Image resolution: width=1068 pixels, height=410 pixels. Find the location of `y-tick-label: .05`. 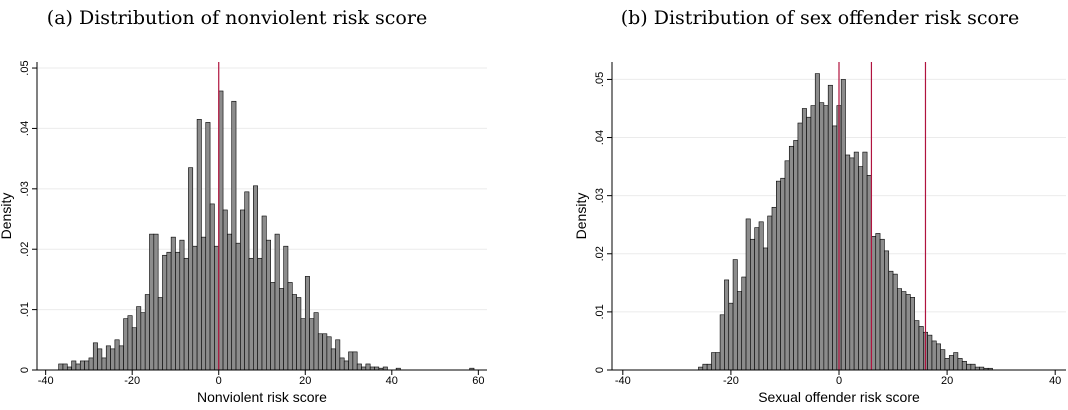

y-tick-label: .05 is located at coordinates (25, 67).